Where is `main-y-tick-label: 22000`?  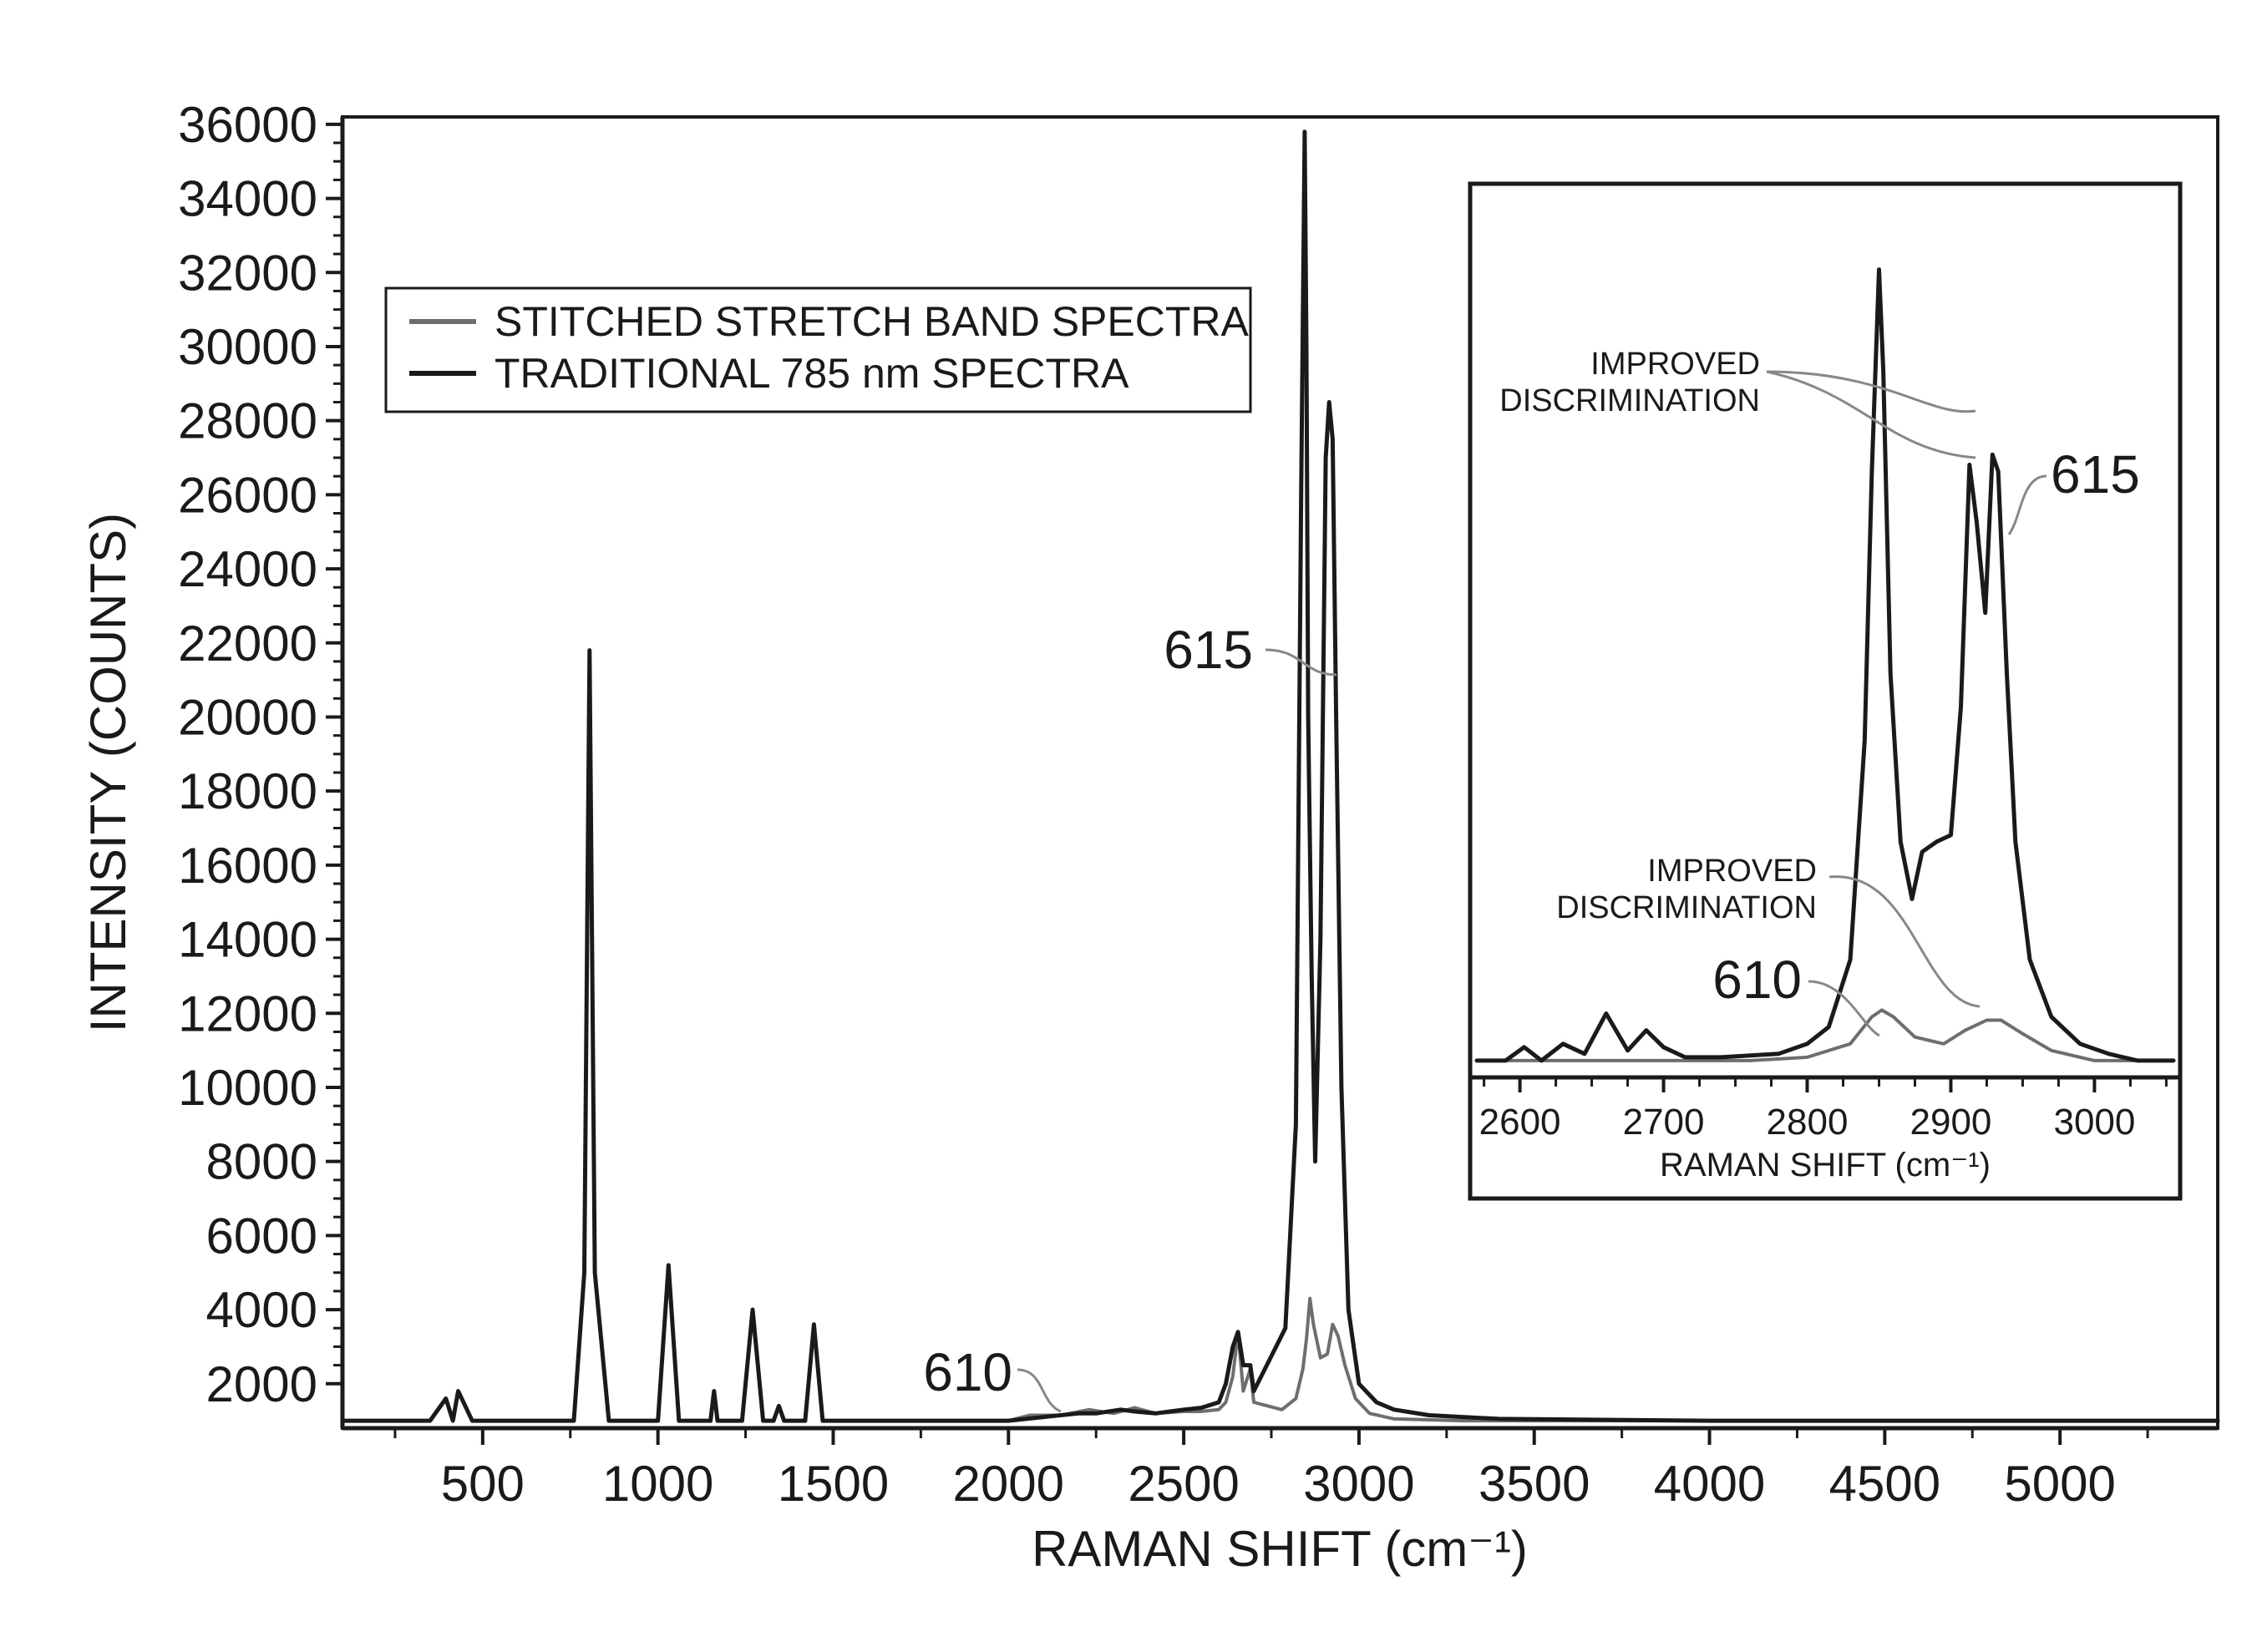 main-y-tick-label: 22000 is located at coordinates (247, 643).